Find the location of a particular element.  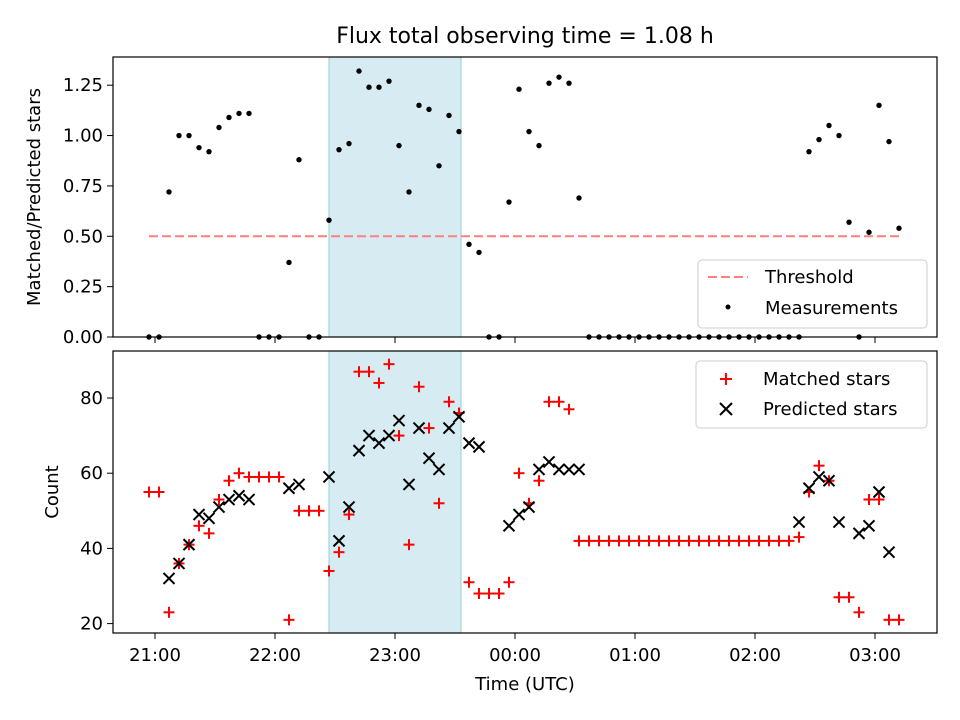

x-tick-label: 21:00 is located at coordinates (155, 655).